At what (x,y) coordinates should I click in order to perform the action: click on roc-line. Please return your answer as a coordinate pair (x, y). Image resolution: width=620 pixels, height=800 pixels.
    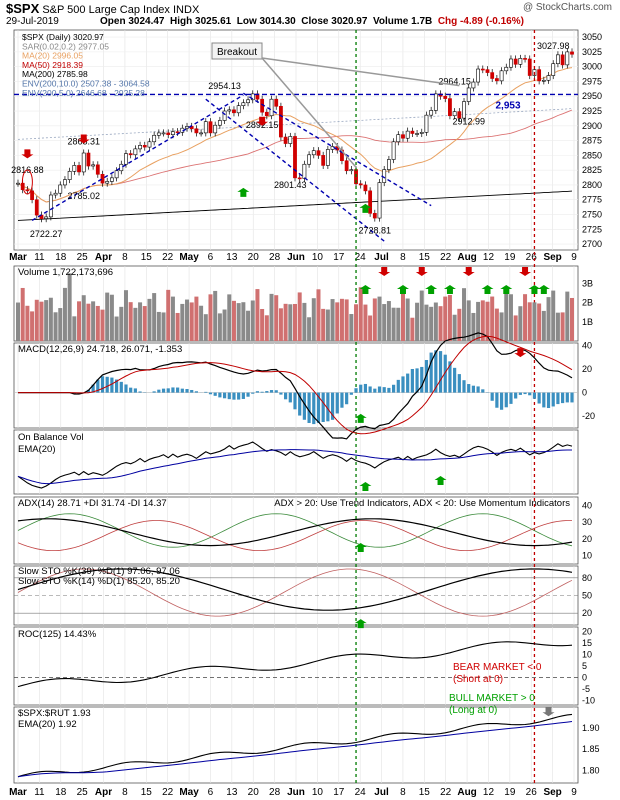
    Looking at the image, I should click on (295, 664).